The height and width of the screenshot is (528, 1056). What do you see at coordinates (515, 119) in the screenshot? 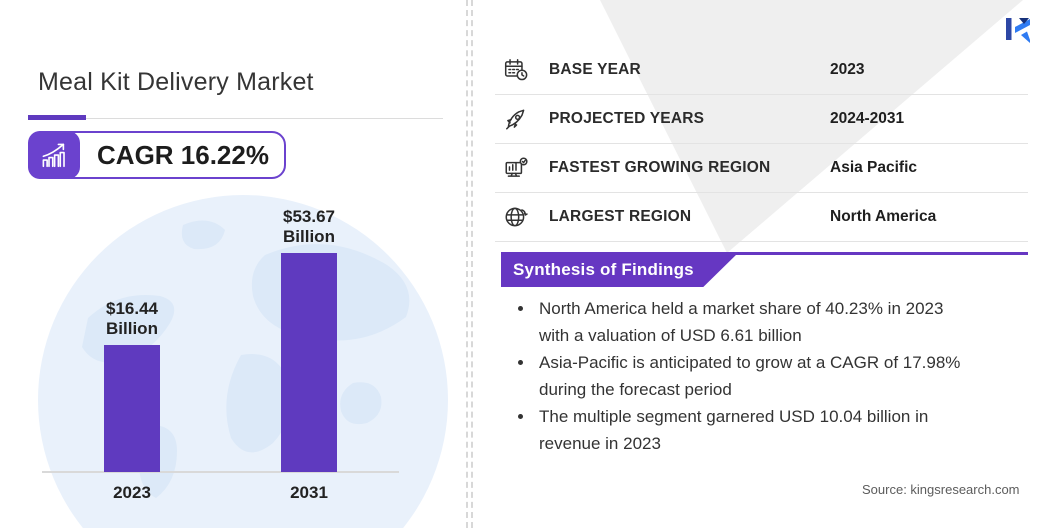
I see `rocket-icon` at bounding box center [515, 119].